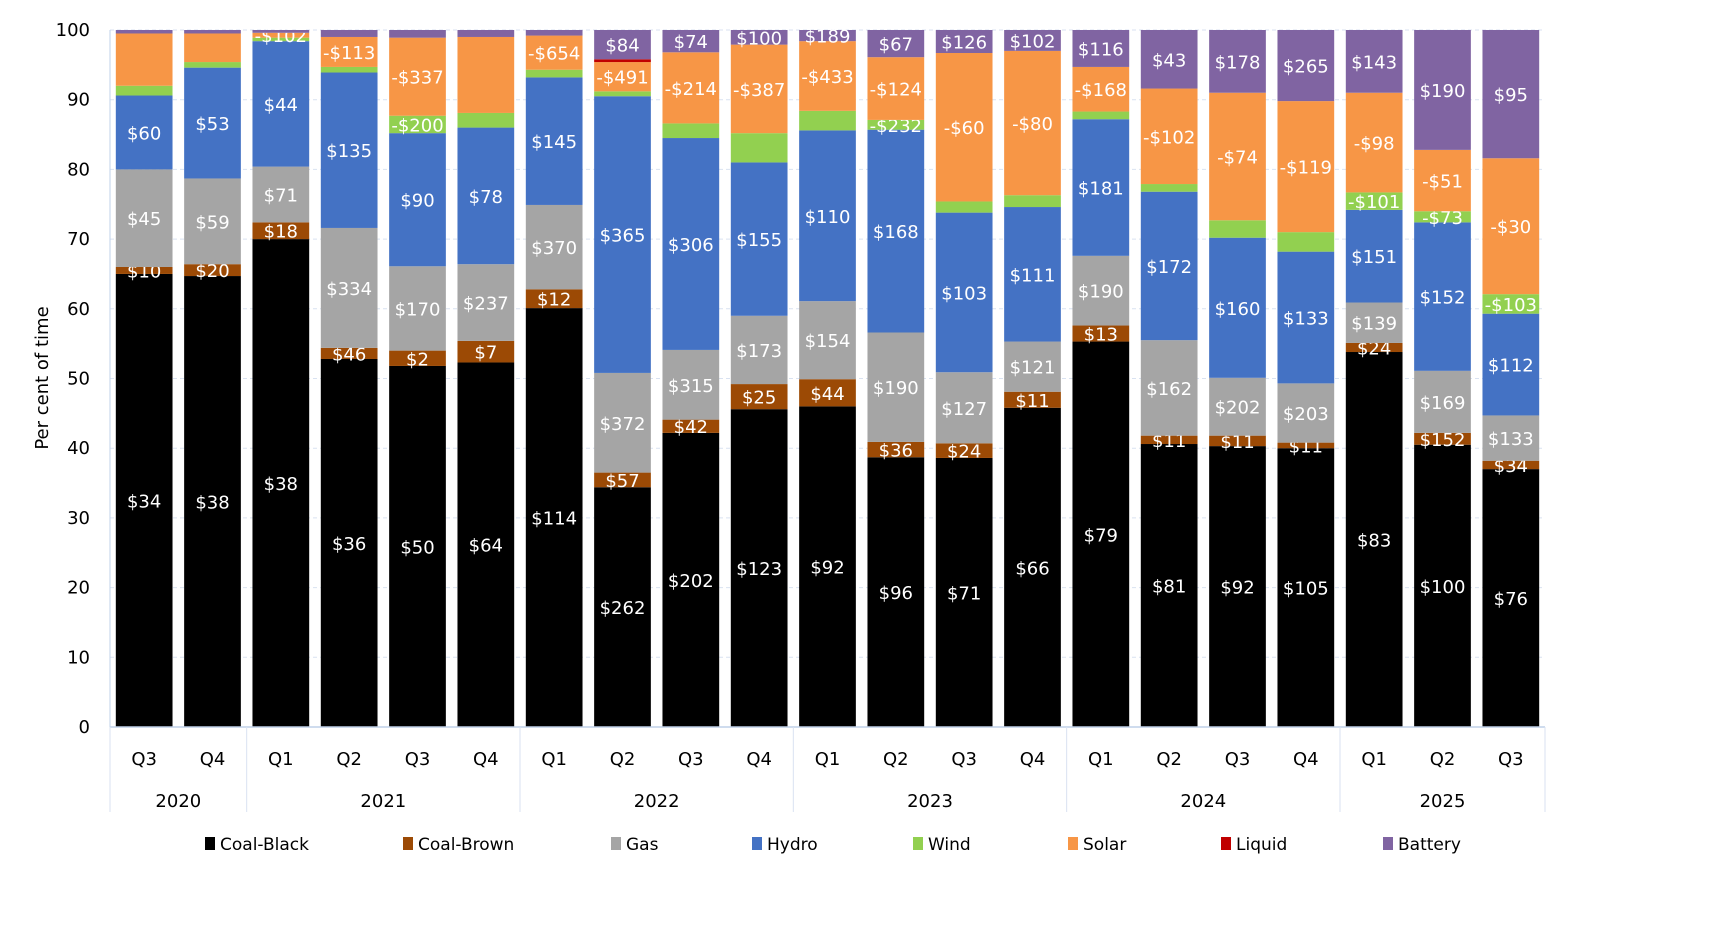 The width and height of the screenshot is (1717, 948). I want to click on data-label: $178, so click(1238, 62).